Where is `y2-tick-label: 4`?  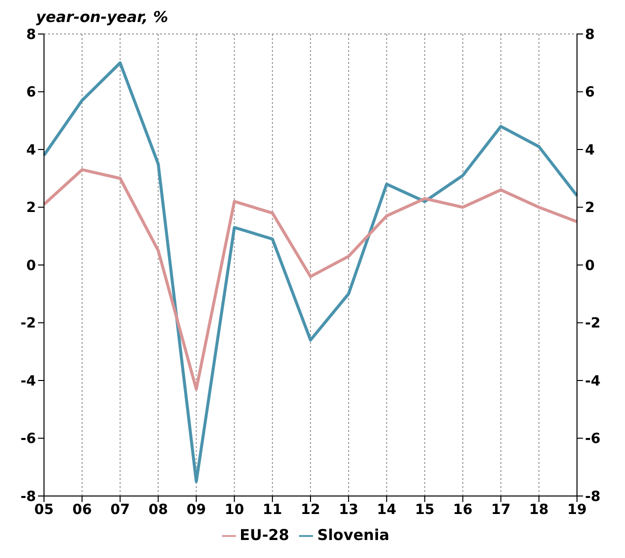 y2-tick-label: 4 is located at coordinates (590, 150).